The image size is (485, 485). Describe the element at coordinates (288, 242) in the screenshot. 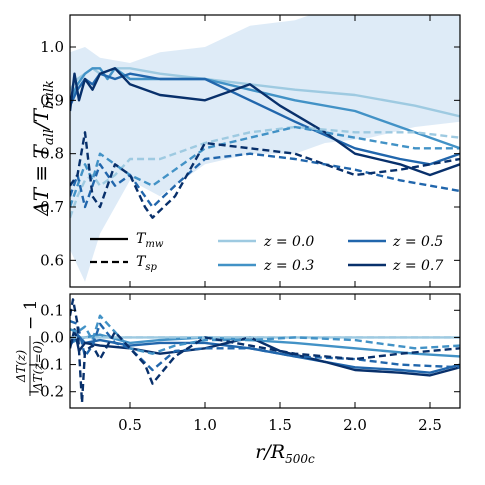

I see `legend-z00-label: z = 0.0` at that location.